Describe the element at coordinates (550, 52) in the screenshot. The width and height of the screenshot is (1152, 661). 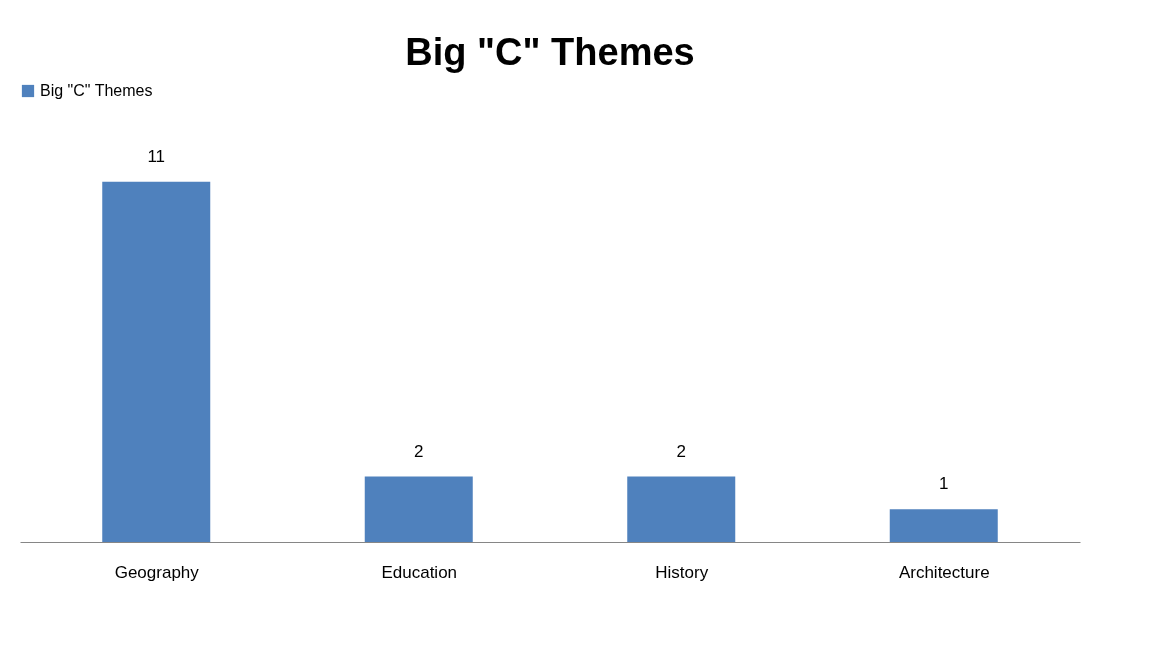
I see `chart-title: Big "C" Themes` at that location.